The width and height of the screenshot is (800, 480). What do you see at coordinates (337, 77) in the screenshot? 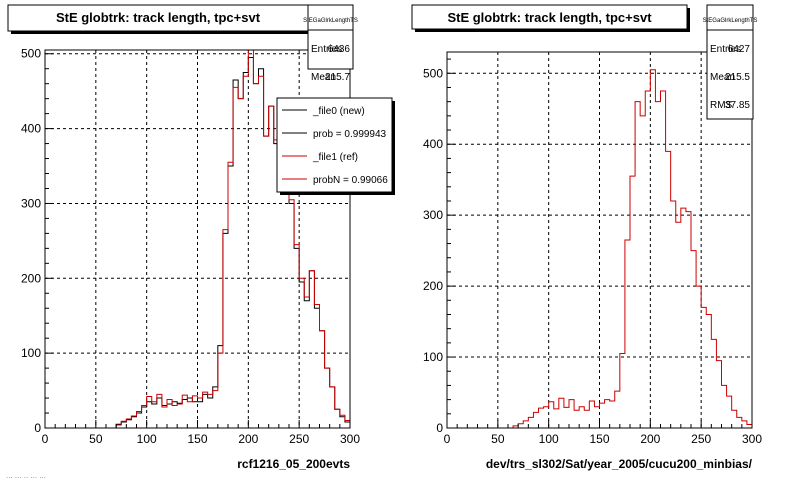
I see `stats-value: 215.7` at bounding box center [337, 77].